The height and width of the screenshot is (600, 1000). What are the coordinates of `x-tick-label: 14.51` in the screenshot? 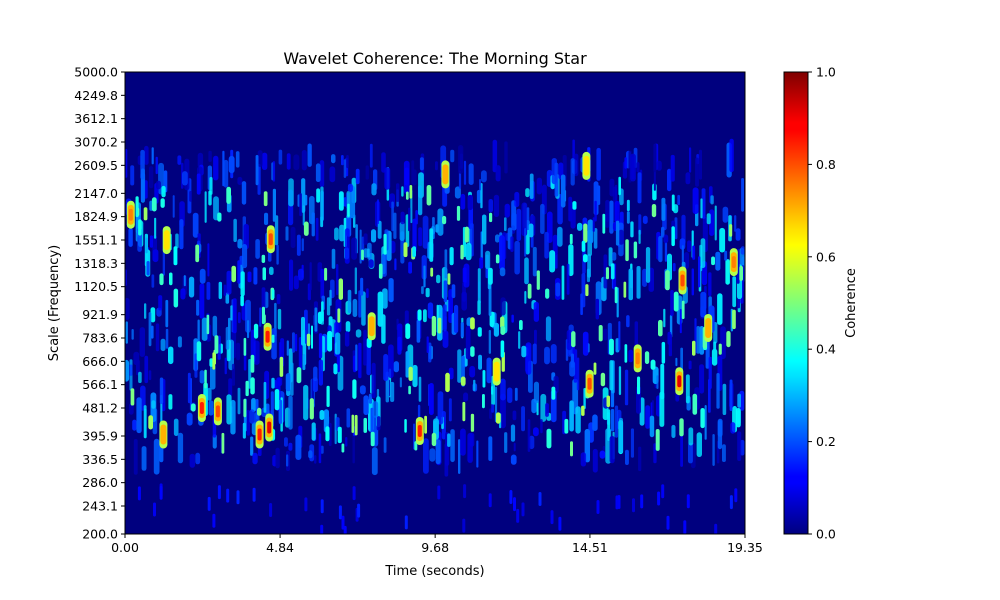 It's located at (590, 547).